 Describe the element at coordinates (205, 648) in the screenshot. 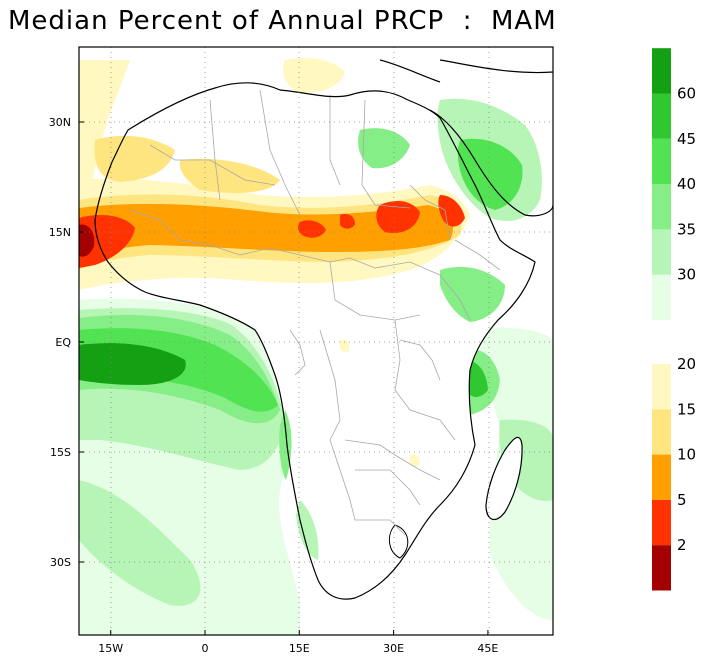

I see `x-tick-label: 0` at that location.